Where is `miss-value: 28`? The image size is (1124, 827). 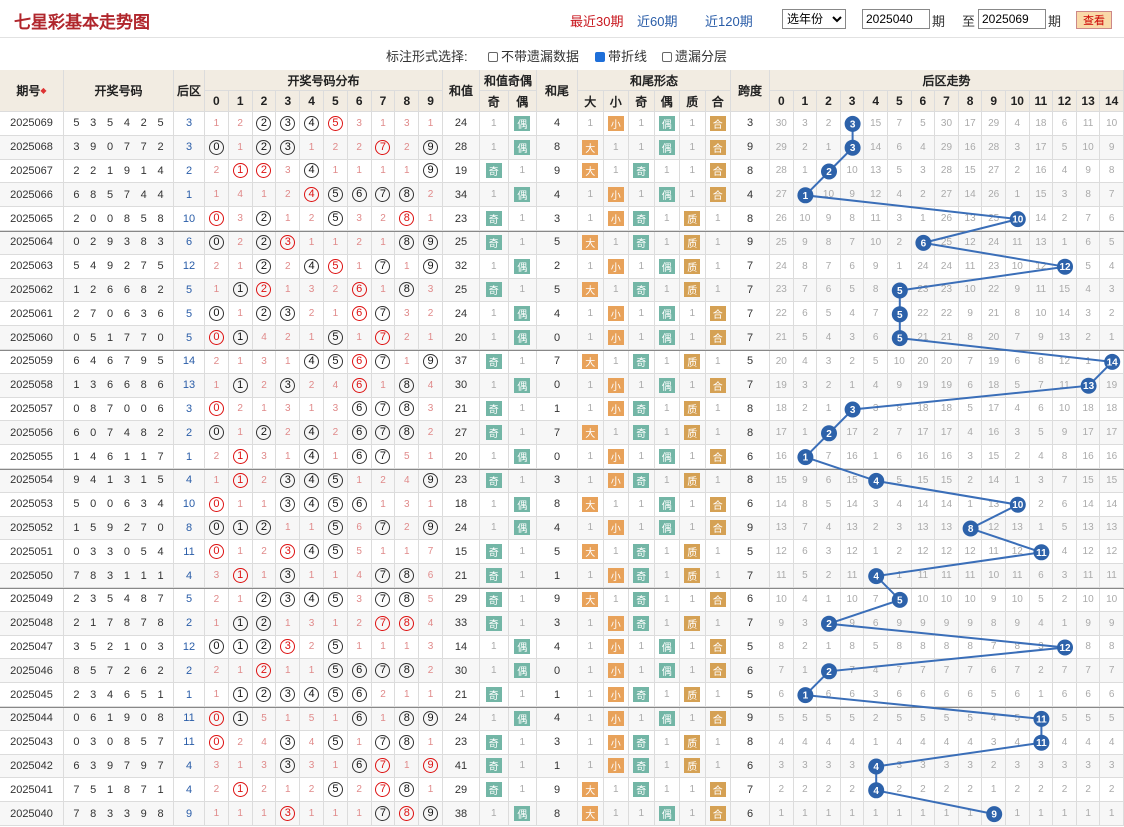 miss-value: 28 is located at coordinates (994, 147).